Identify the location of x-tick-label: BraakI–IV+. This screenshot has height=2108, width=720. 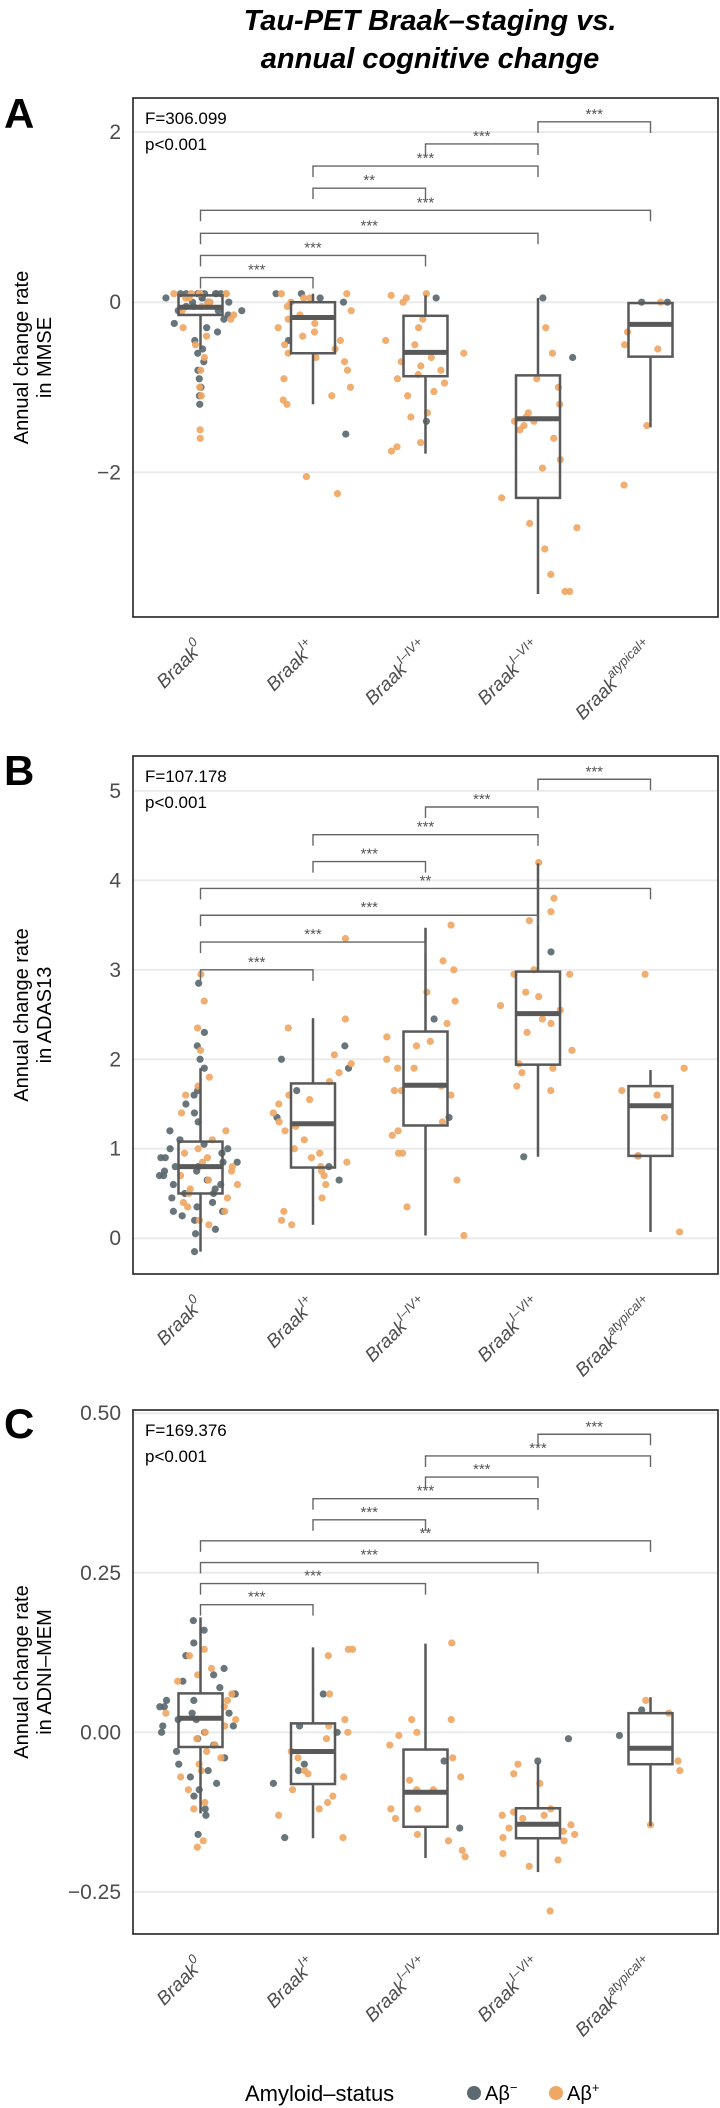
(395, 1328).